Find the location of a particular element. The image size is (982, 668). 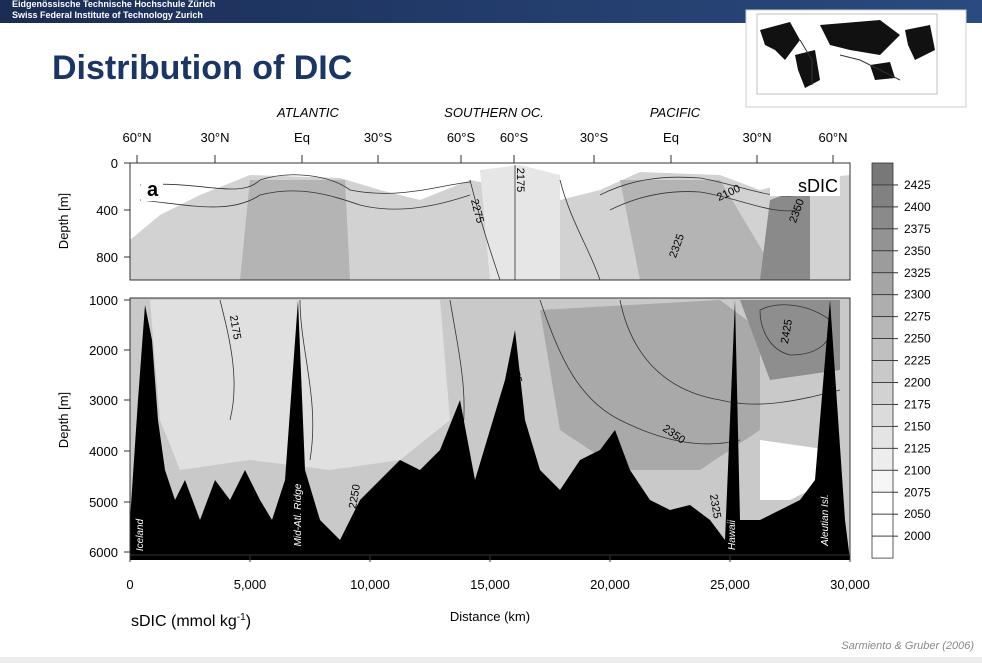

y-tick-label: 0 is located at coordinates (114, 163).